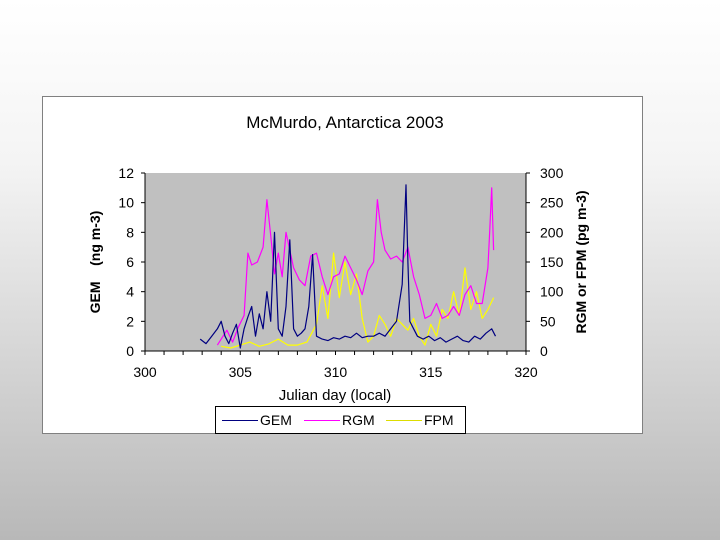  I want to click on right-tick-label: 200, so click(552, 232).